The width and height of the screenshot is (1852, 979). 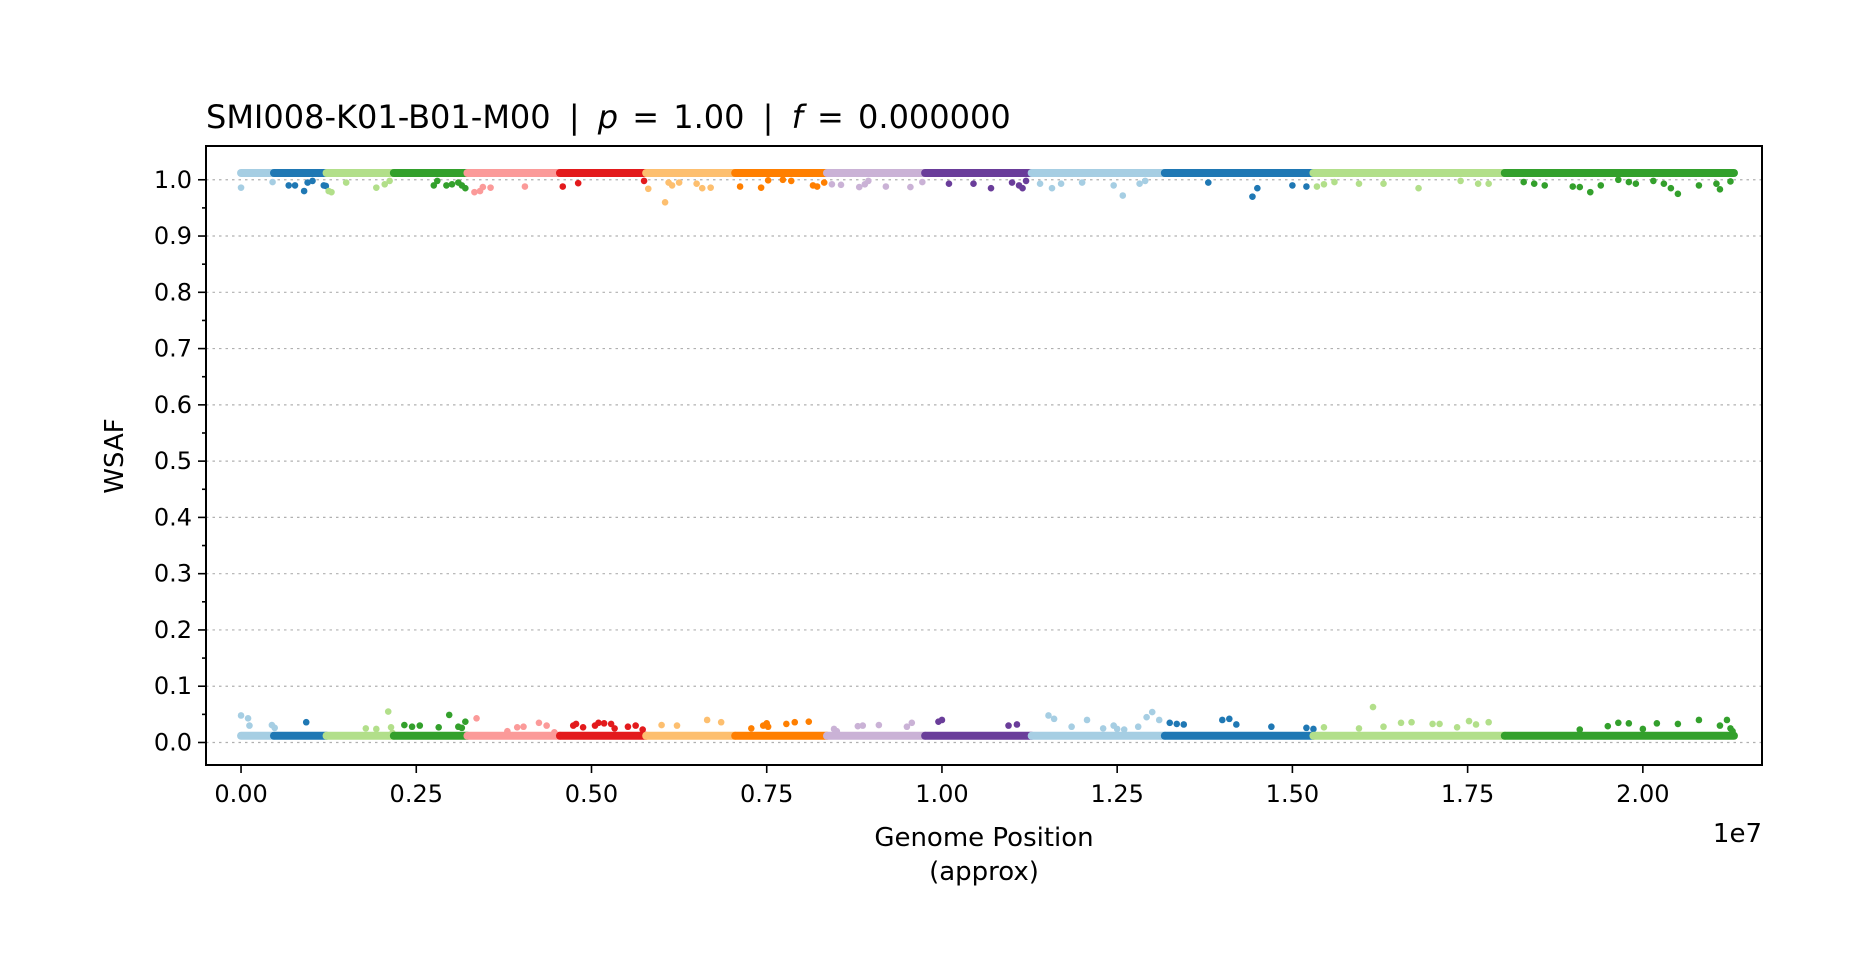 What do you see at coordinates (645, 117) in the screenshot?
I see `title-p-equals: =` at bounding box center [645, 117].